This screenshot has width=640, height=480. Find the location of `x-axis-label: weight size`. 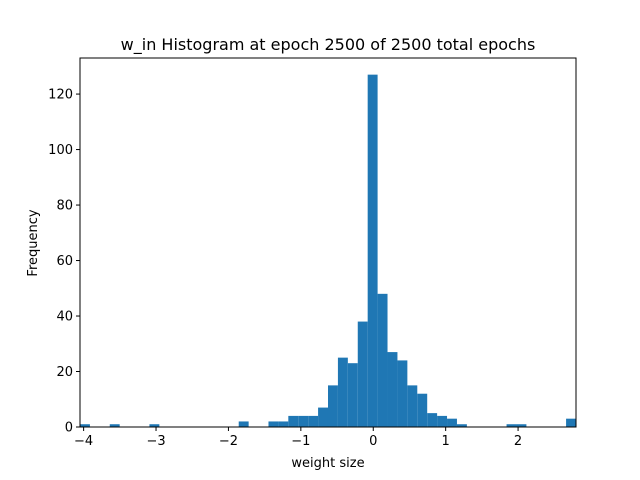

x-axis-label: weight size is located at coordinates (327, 463).